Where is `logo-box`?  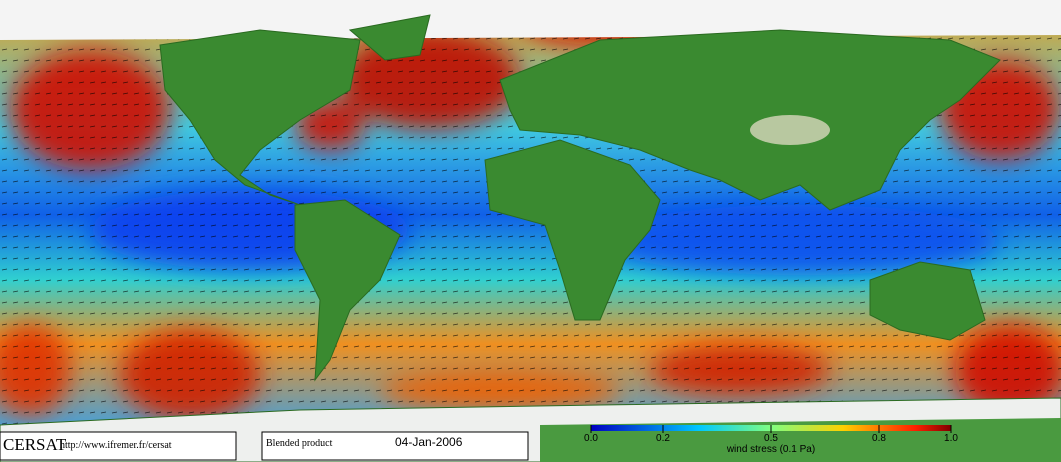 logo-box is located at coordinates (118, 446).